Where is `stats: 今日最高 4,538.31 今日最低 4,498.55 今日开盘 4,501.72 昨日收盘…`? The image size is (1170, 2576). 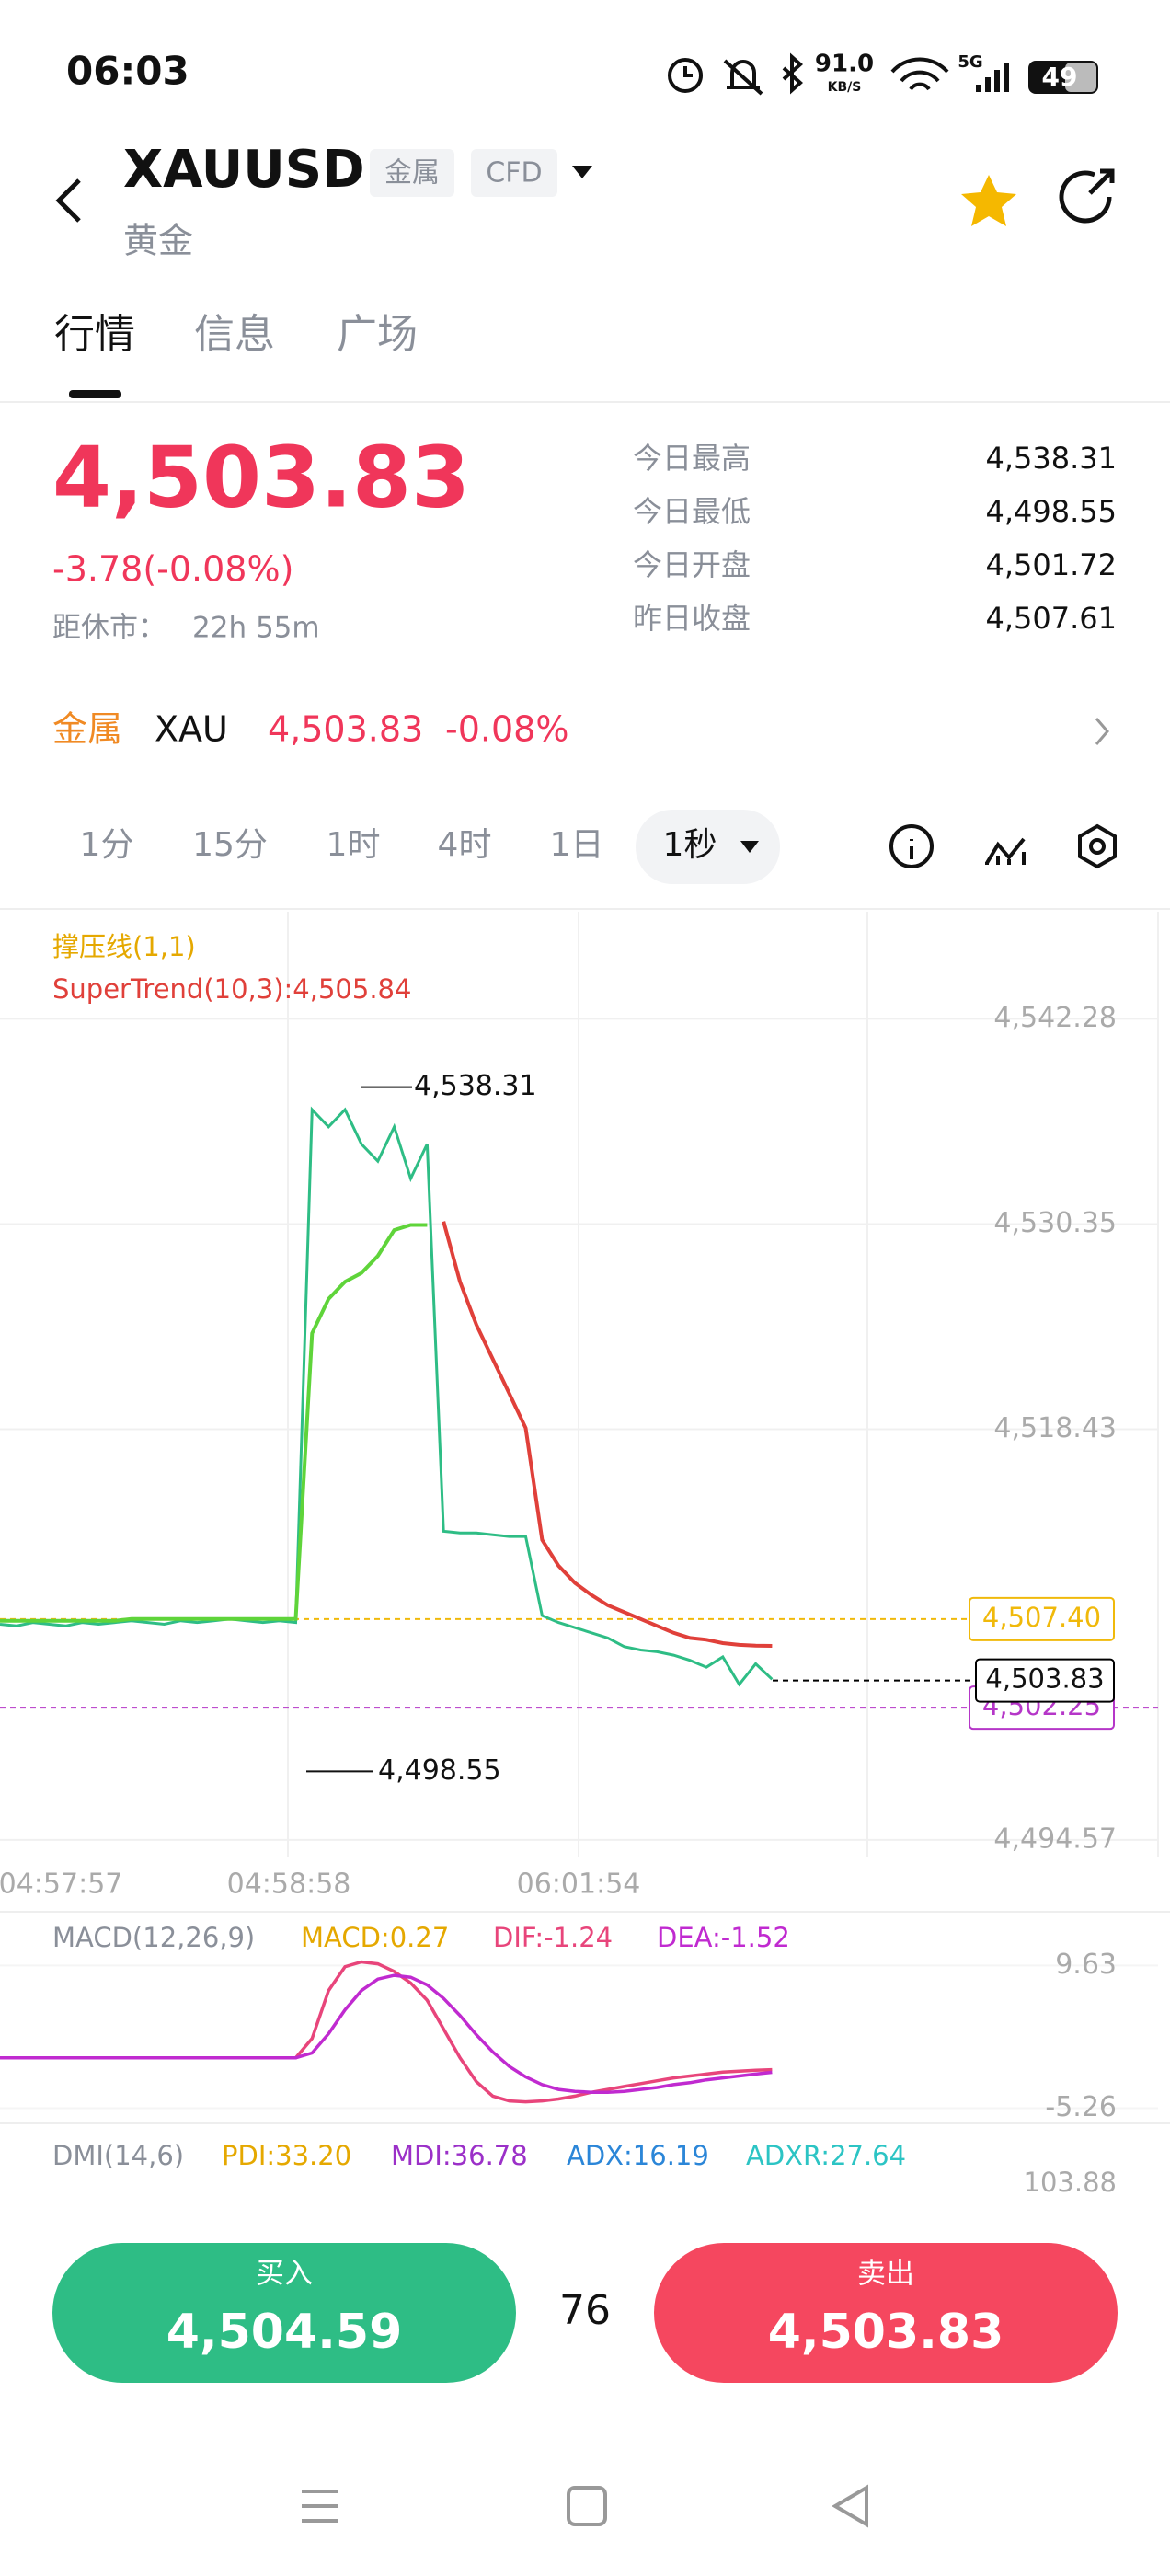 stats: 今日最高 4,538.31 今日最低 4,498.55 今日开盘 4,501.72 昨日收盘… is located at coordinates (875, 538).